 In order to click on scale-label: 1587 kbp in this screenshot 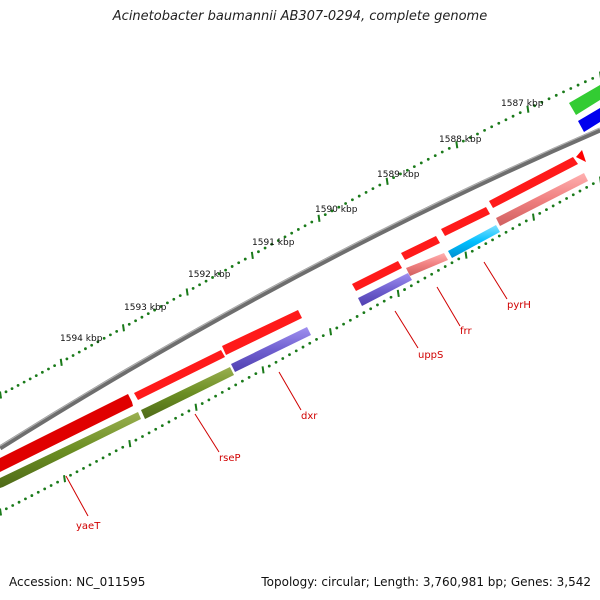, I will do `click(522, 104)`.